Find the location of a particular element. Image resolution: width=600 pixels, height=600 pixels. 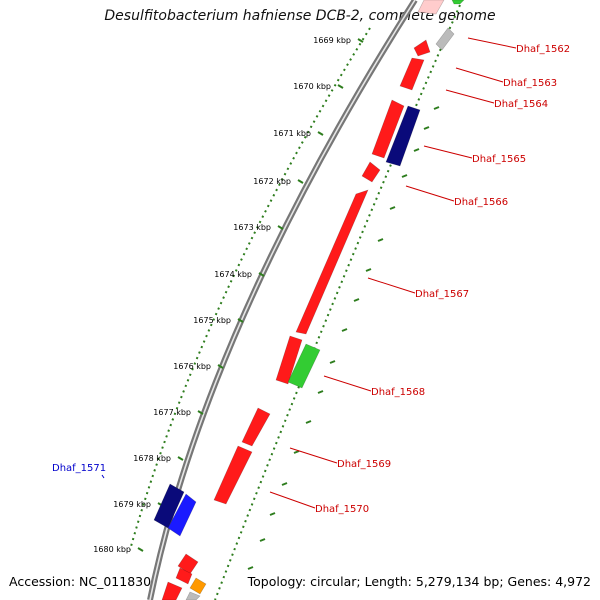

tick-label: 1679 kbp is located at coordinates (132, 504).